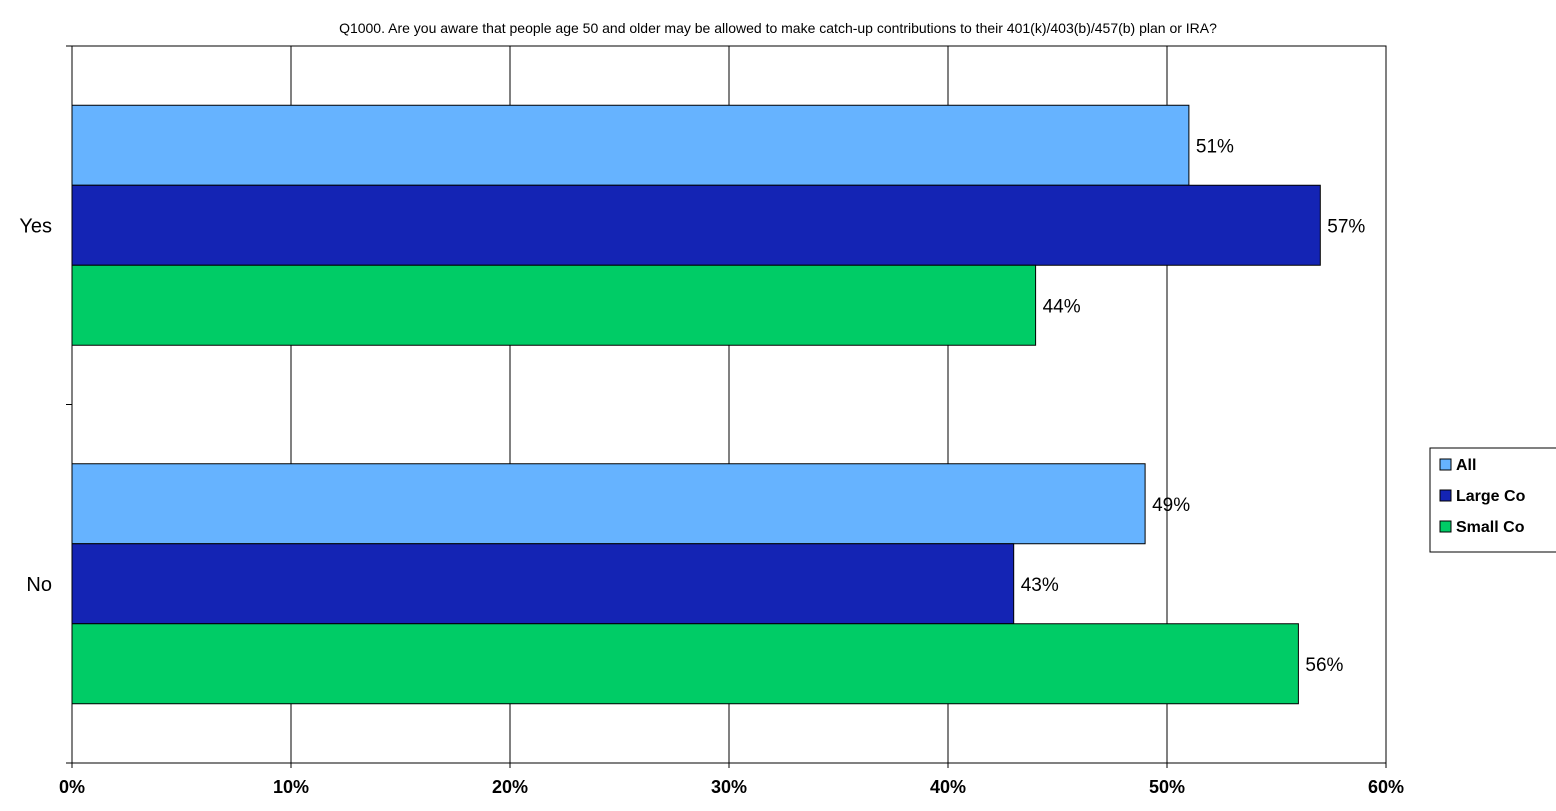  What do you see at coordinates (1466, 465) in the screenshot?
I see `legend-label: All` at bounding box center [1466, 465].